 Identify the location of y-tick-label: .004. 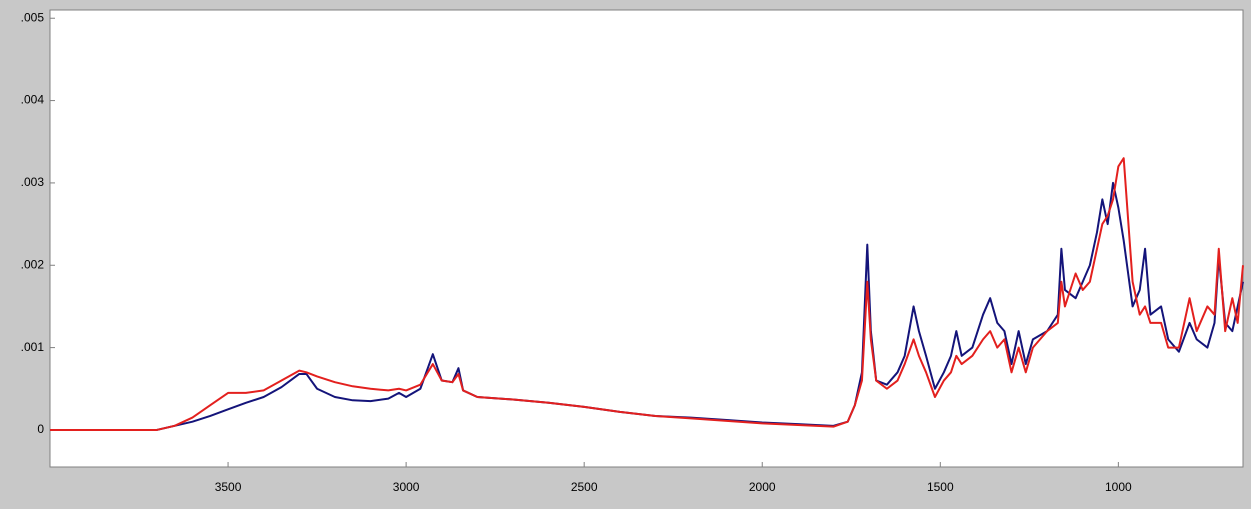
(33, 100).